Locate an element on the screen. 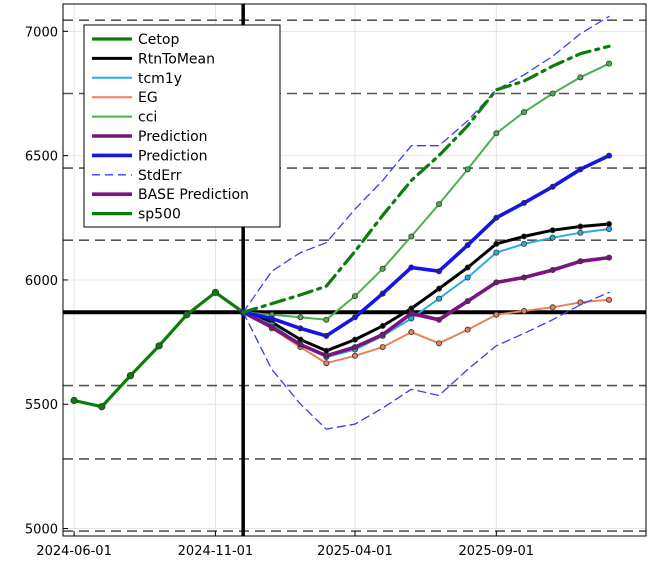  x-tick-label: 2025-09-01 is located at coordinates (497, 551).